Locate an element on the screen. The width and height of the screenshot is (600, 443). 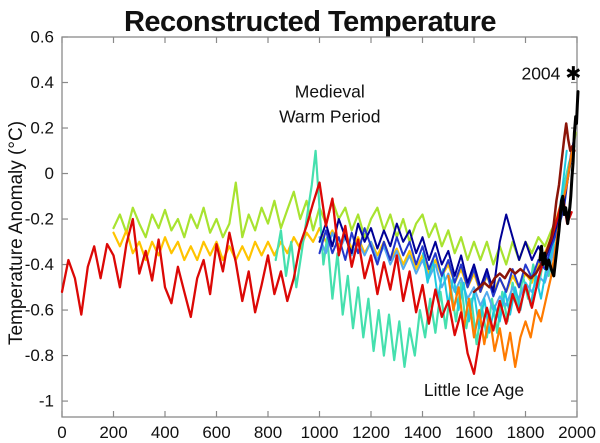
x-tick-label: 1200 is located at coordinates (371, 432).